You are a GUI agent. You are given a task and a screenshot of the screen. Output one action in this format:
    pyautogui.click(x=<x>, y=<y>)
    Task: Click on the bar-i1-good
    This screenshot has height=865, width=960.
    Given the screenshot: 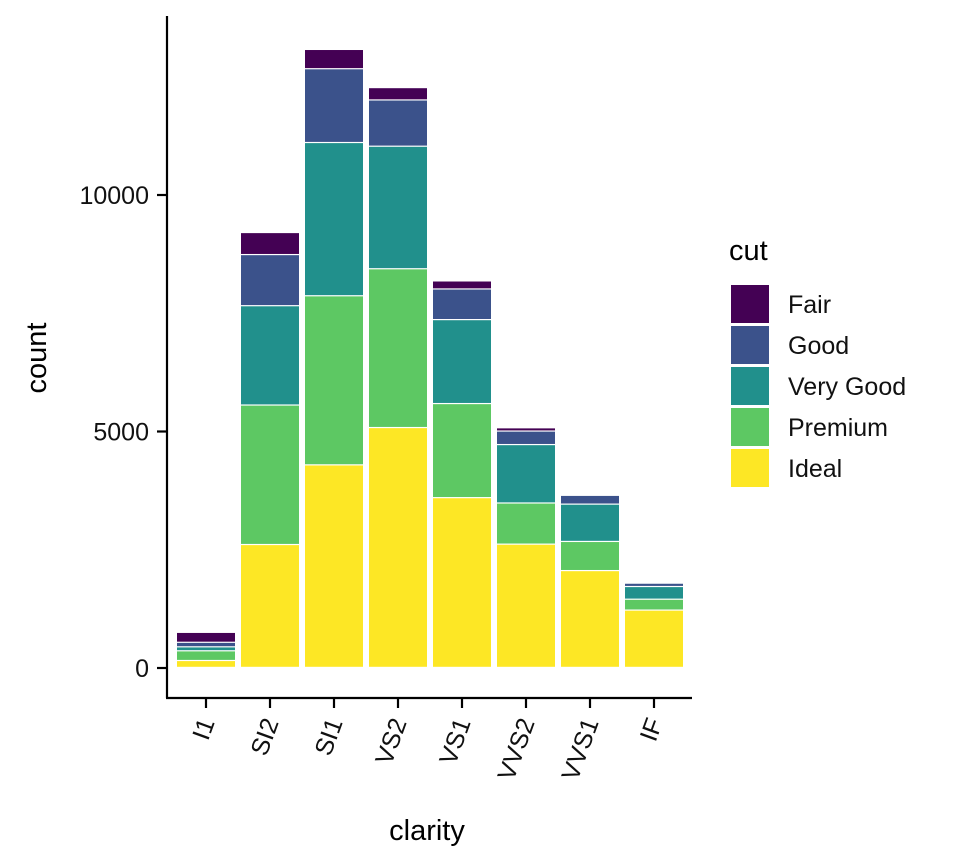 What is the action you would take?
    pyautogui.click(x=206, y=644)
    